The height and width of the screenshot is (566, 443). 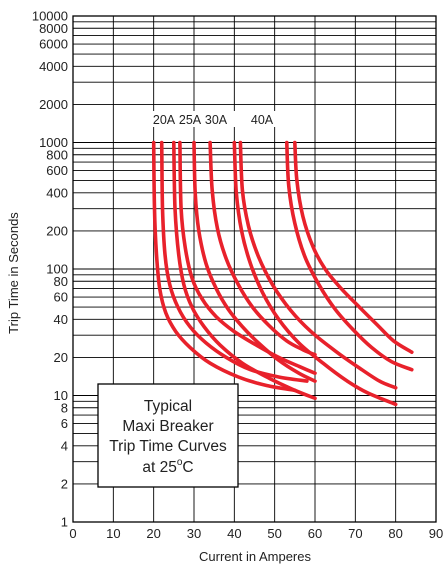 I want to click on annotation-line-4-unit: C, so click(x=187, y=467).